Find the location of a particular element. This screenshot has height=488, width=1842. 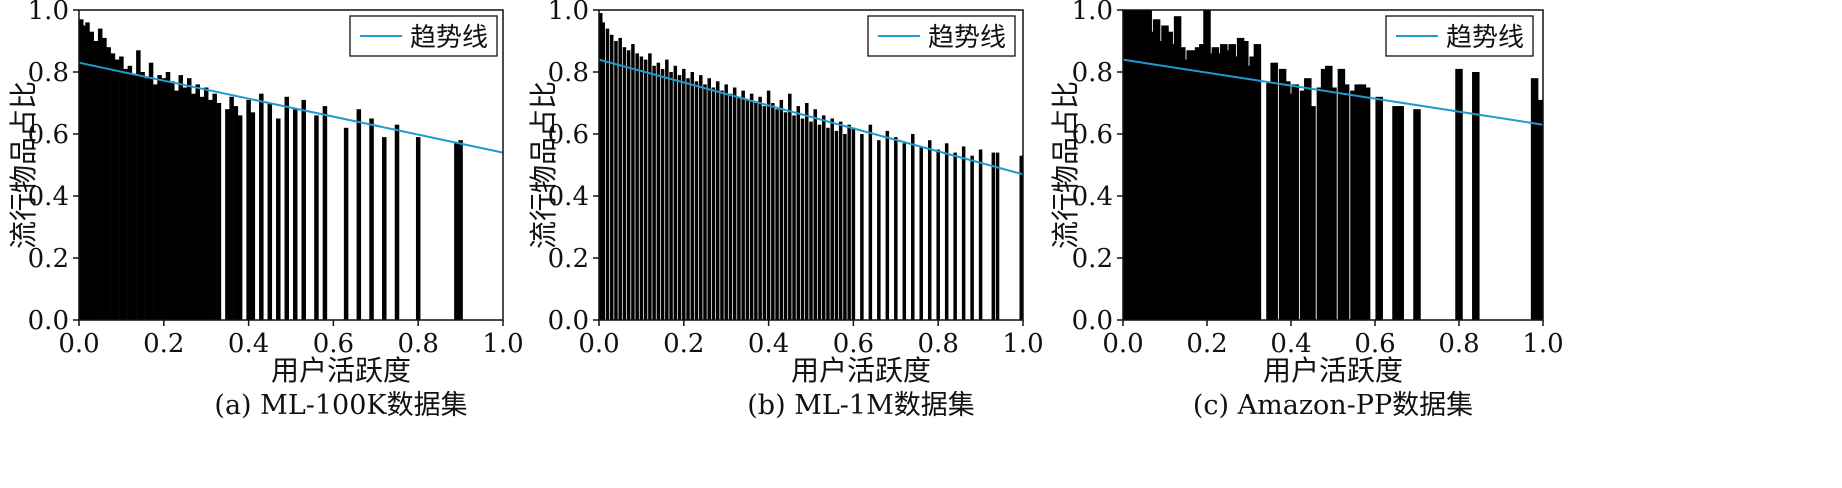

y-tick-label: 0.2 is located at coordinates (568, 259).